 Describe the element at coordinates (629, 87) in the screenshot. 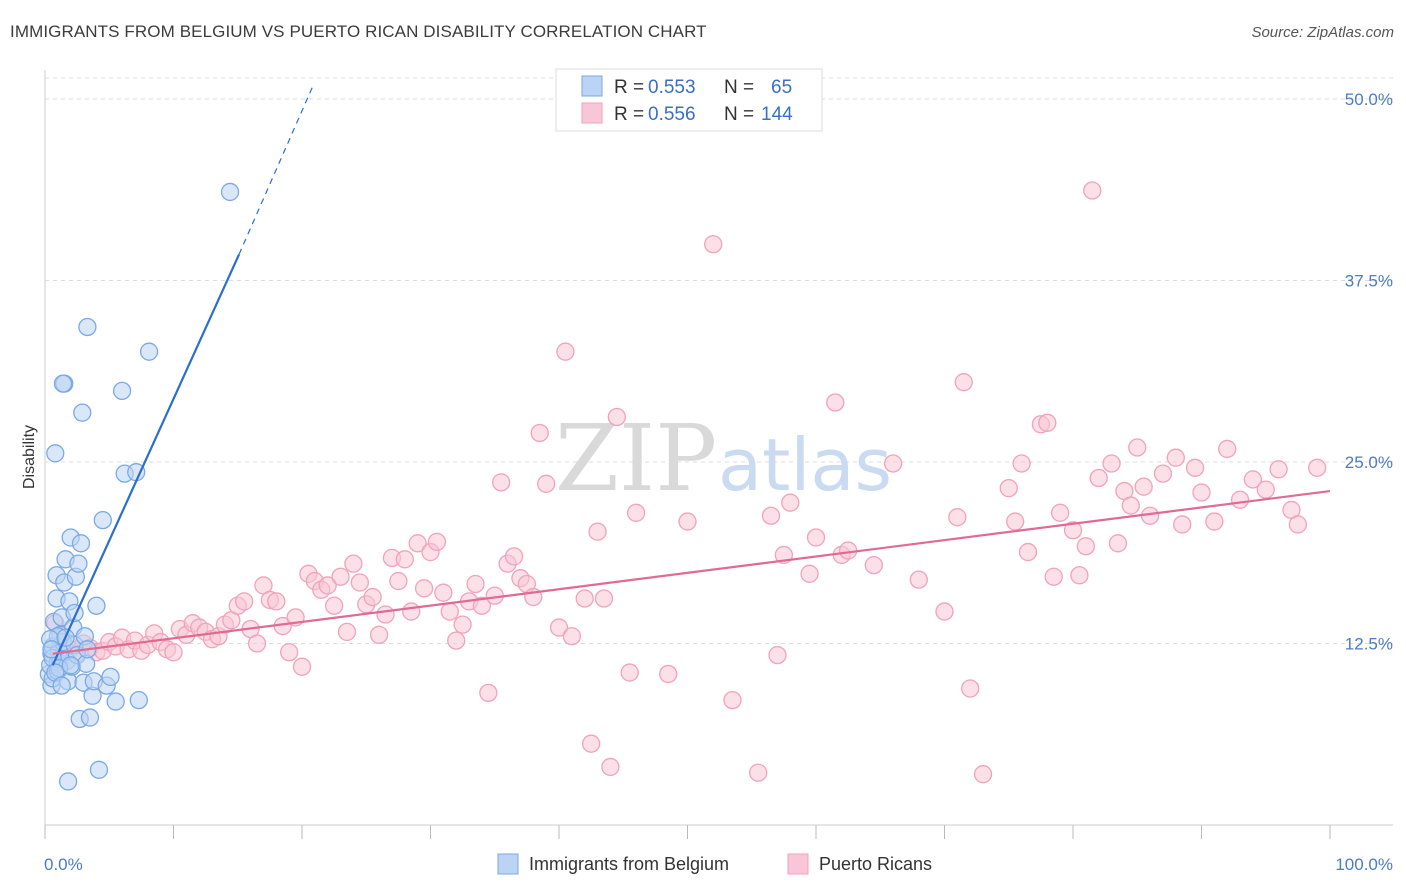

I see `legend-r-label: R =` at that location.